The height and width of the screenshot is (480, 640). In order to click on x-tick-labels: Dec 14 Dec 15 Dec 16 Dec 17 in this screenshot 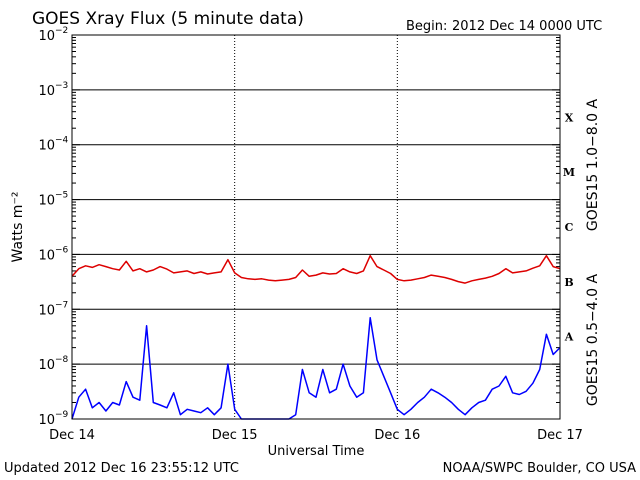, I will do `click(316, 435)`.